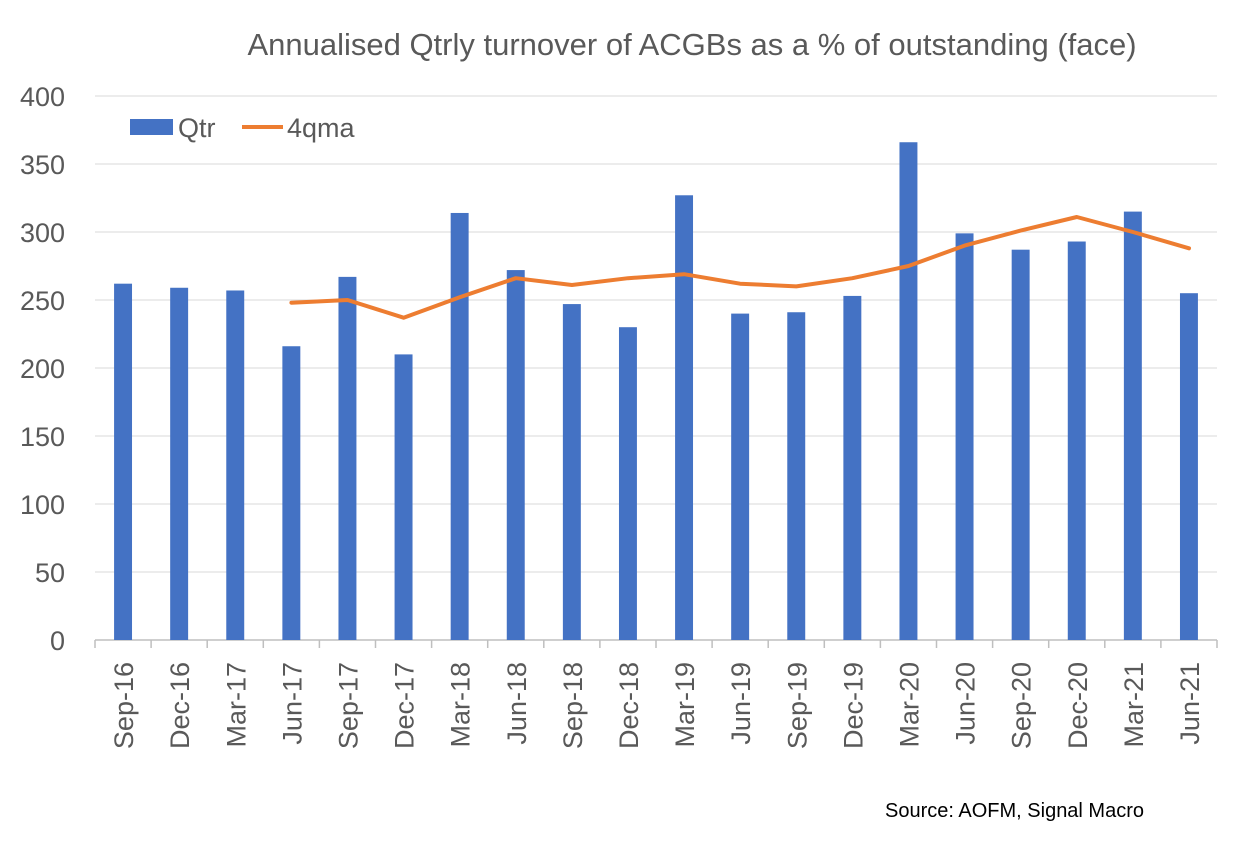  What do you see at coordinates (1014, 811) in the screenshot?
I see `source-note: Source: AOFM, Signal Macro` at bounding box center [1014, 811].